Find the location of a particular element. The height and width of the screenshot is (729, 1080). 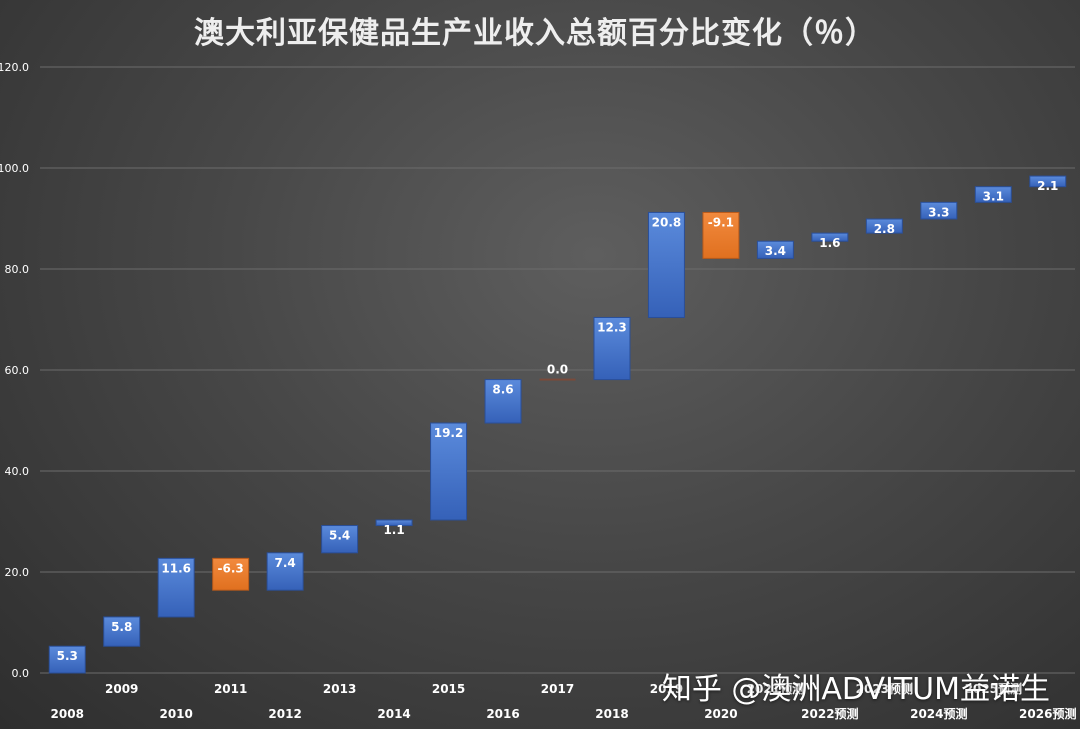

y-tick-label: 100.0 is located at coordinates (14, 168).